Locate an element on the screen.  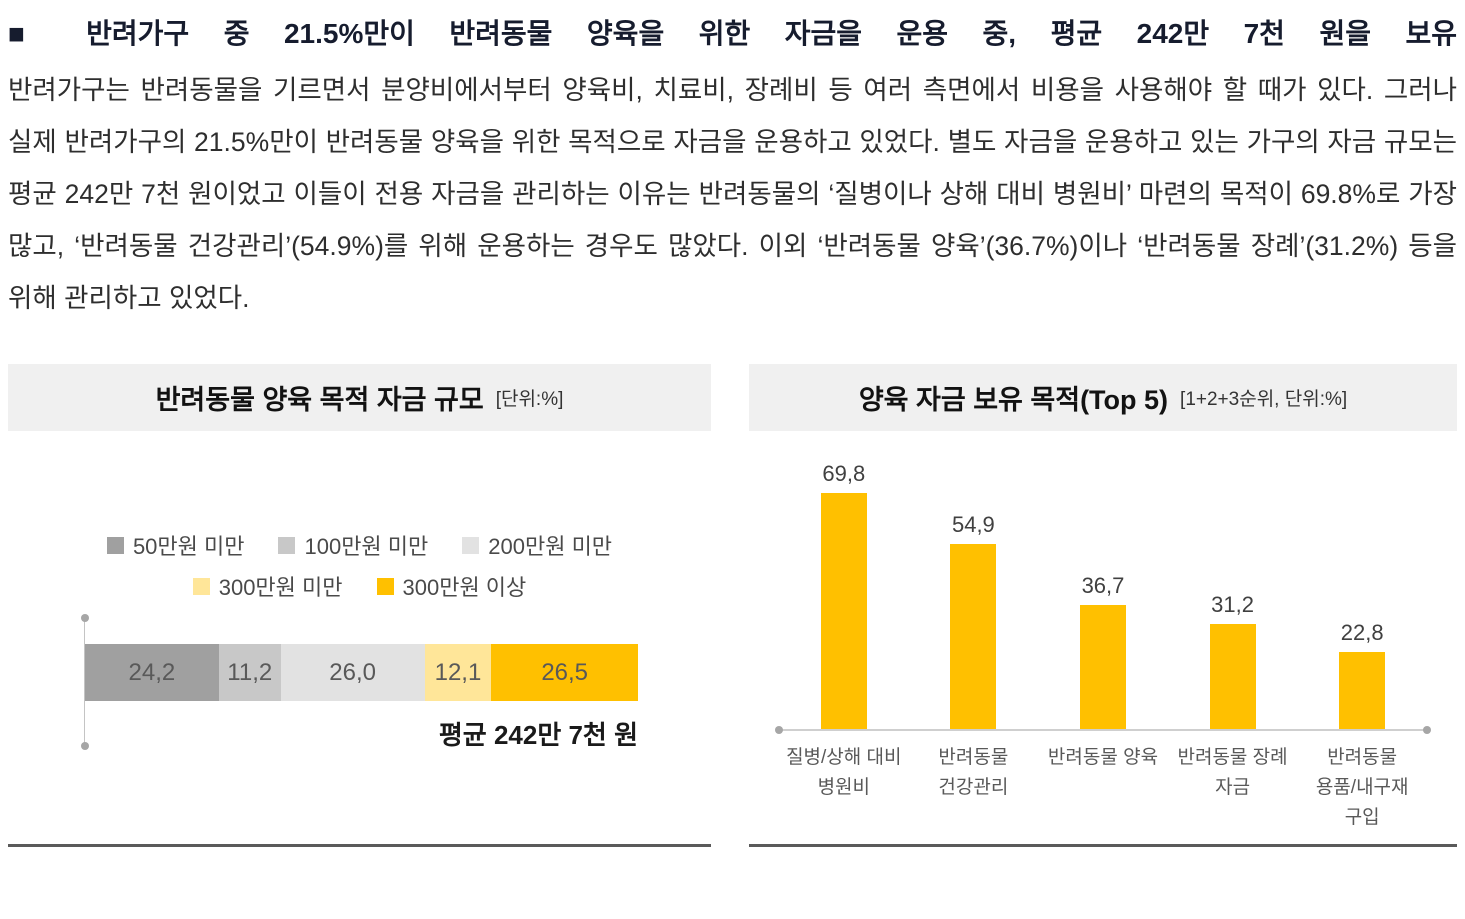
legend-item: 200만원 미만 is located at coordinates (537, 545).